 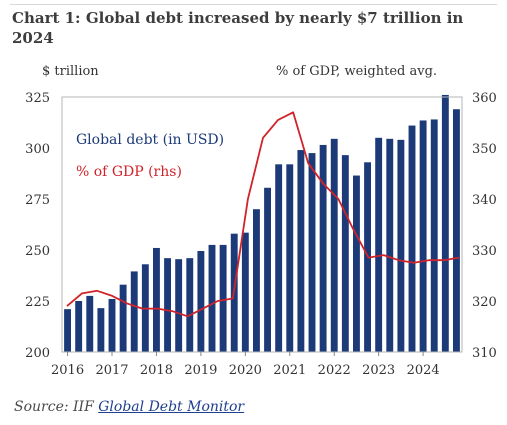 What do you see at coordinates (484, 200) in the screenshot?
I see `right-axis-tick-label: 340` at bounding box center [484, 200].